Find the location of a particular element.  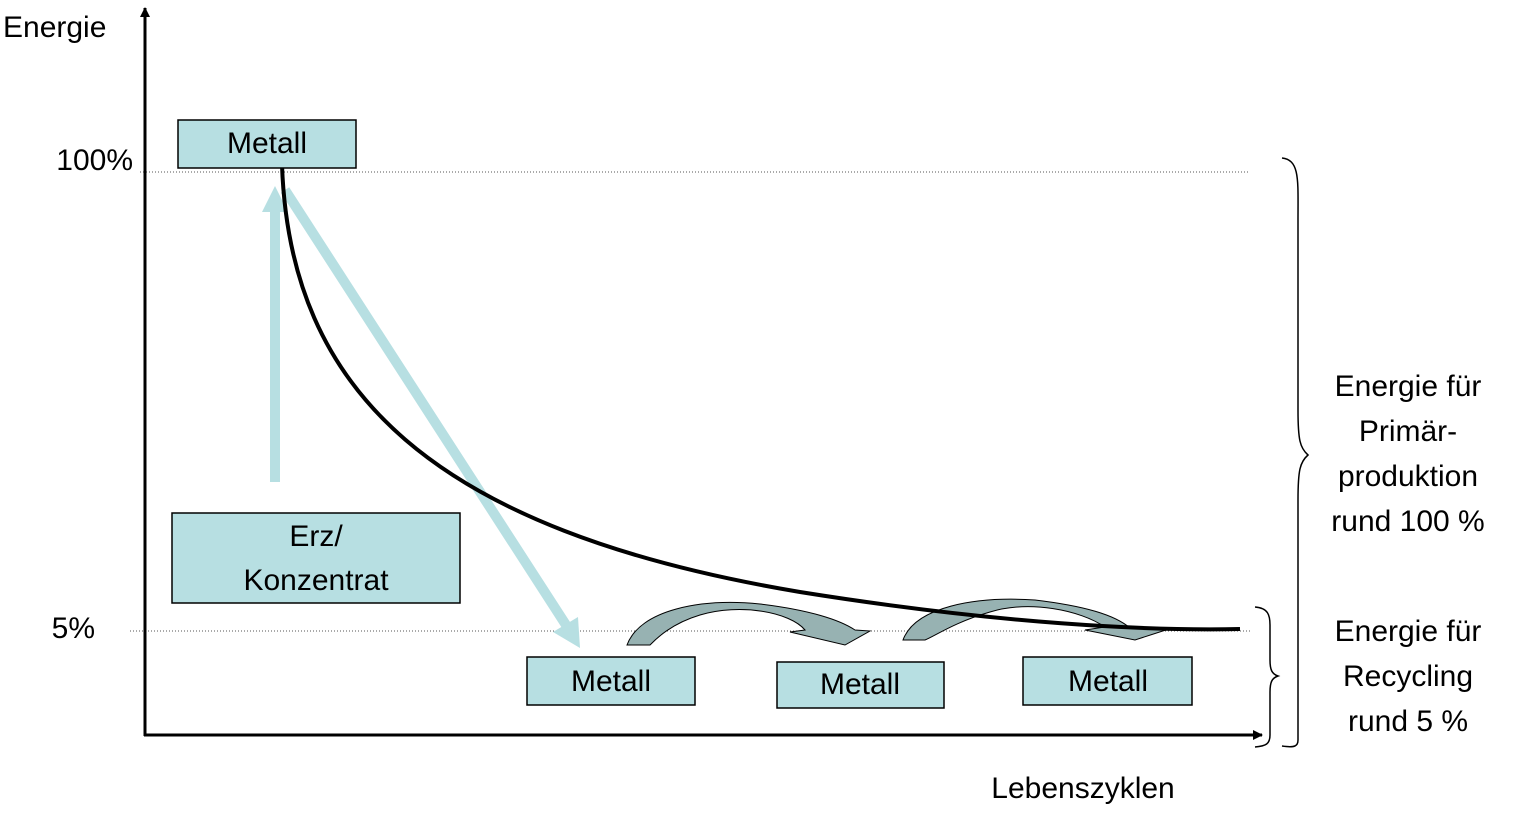

box-label: Erz/ is located at coordinates (316, 536).